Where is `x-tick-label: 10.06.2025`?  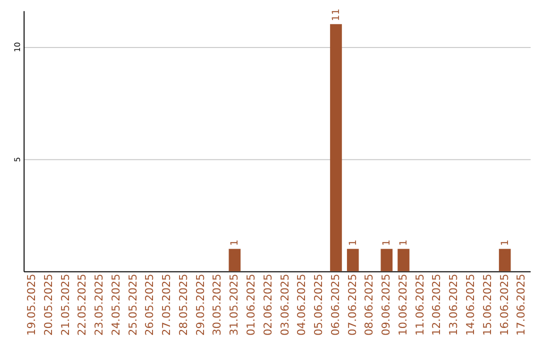
x-tick-label: 10.06.2025 is located at coordinates (403, 305).